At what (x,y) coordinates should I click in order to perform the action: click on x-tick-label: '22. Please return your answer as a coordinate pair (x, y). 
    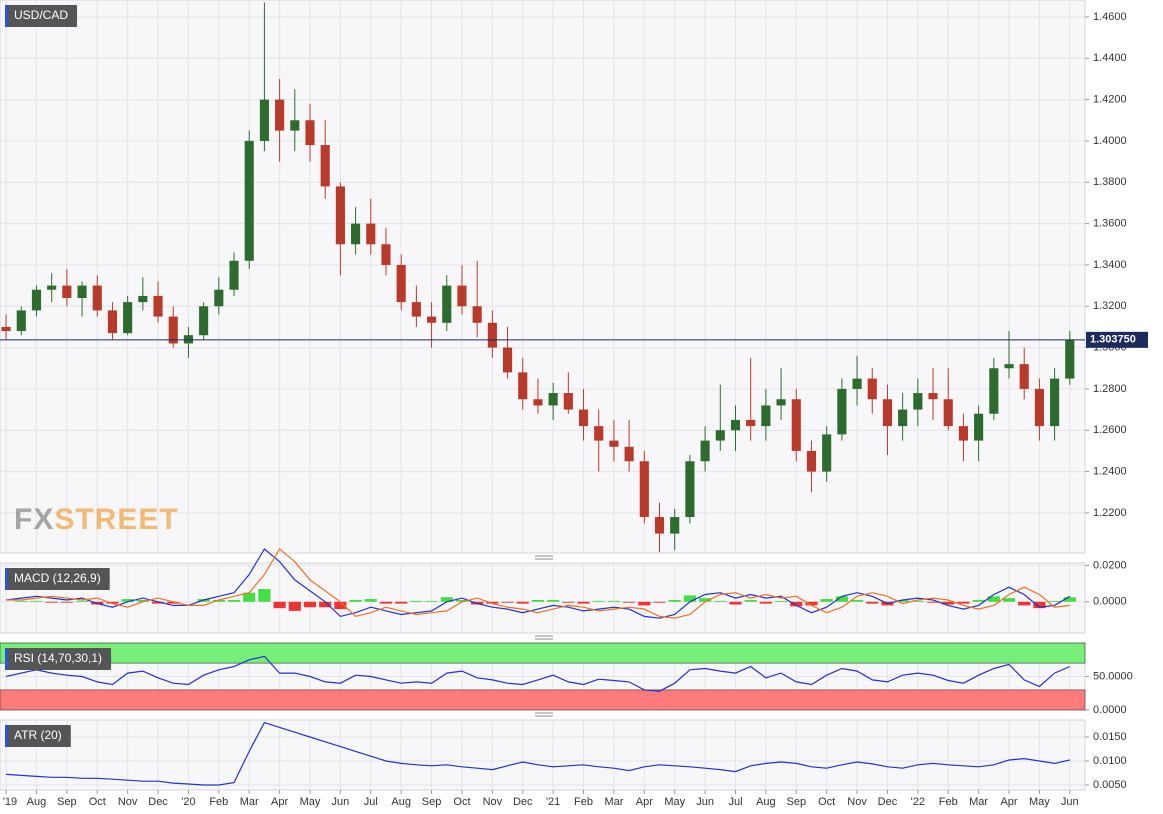
    Looking at the image, I should click on (918, 802).